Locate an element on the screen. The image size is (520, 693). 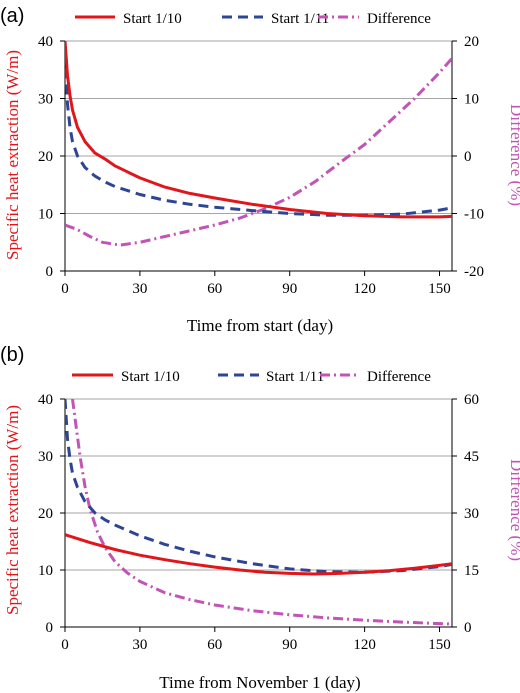
panel-label: (a) is located at coordinates (12, 16).